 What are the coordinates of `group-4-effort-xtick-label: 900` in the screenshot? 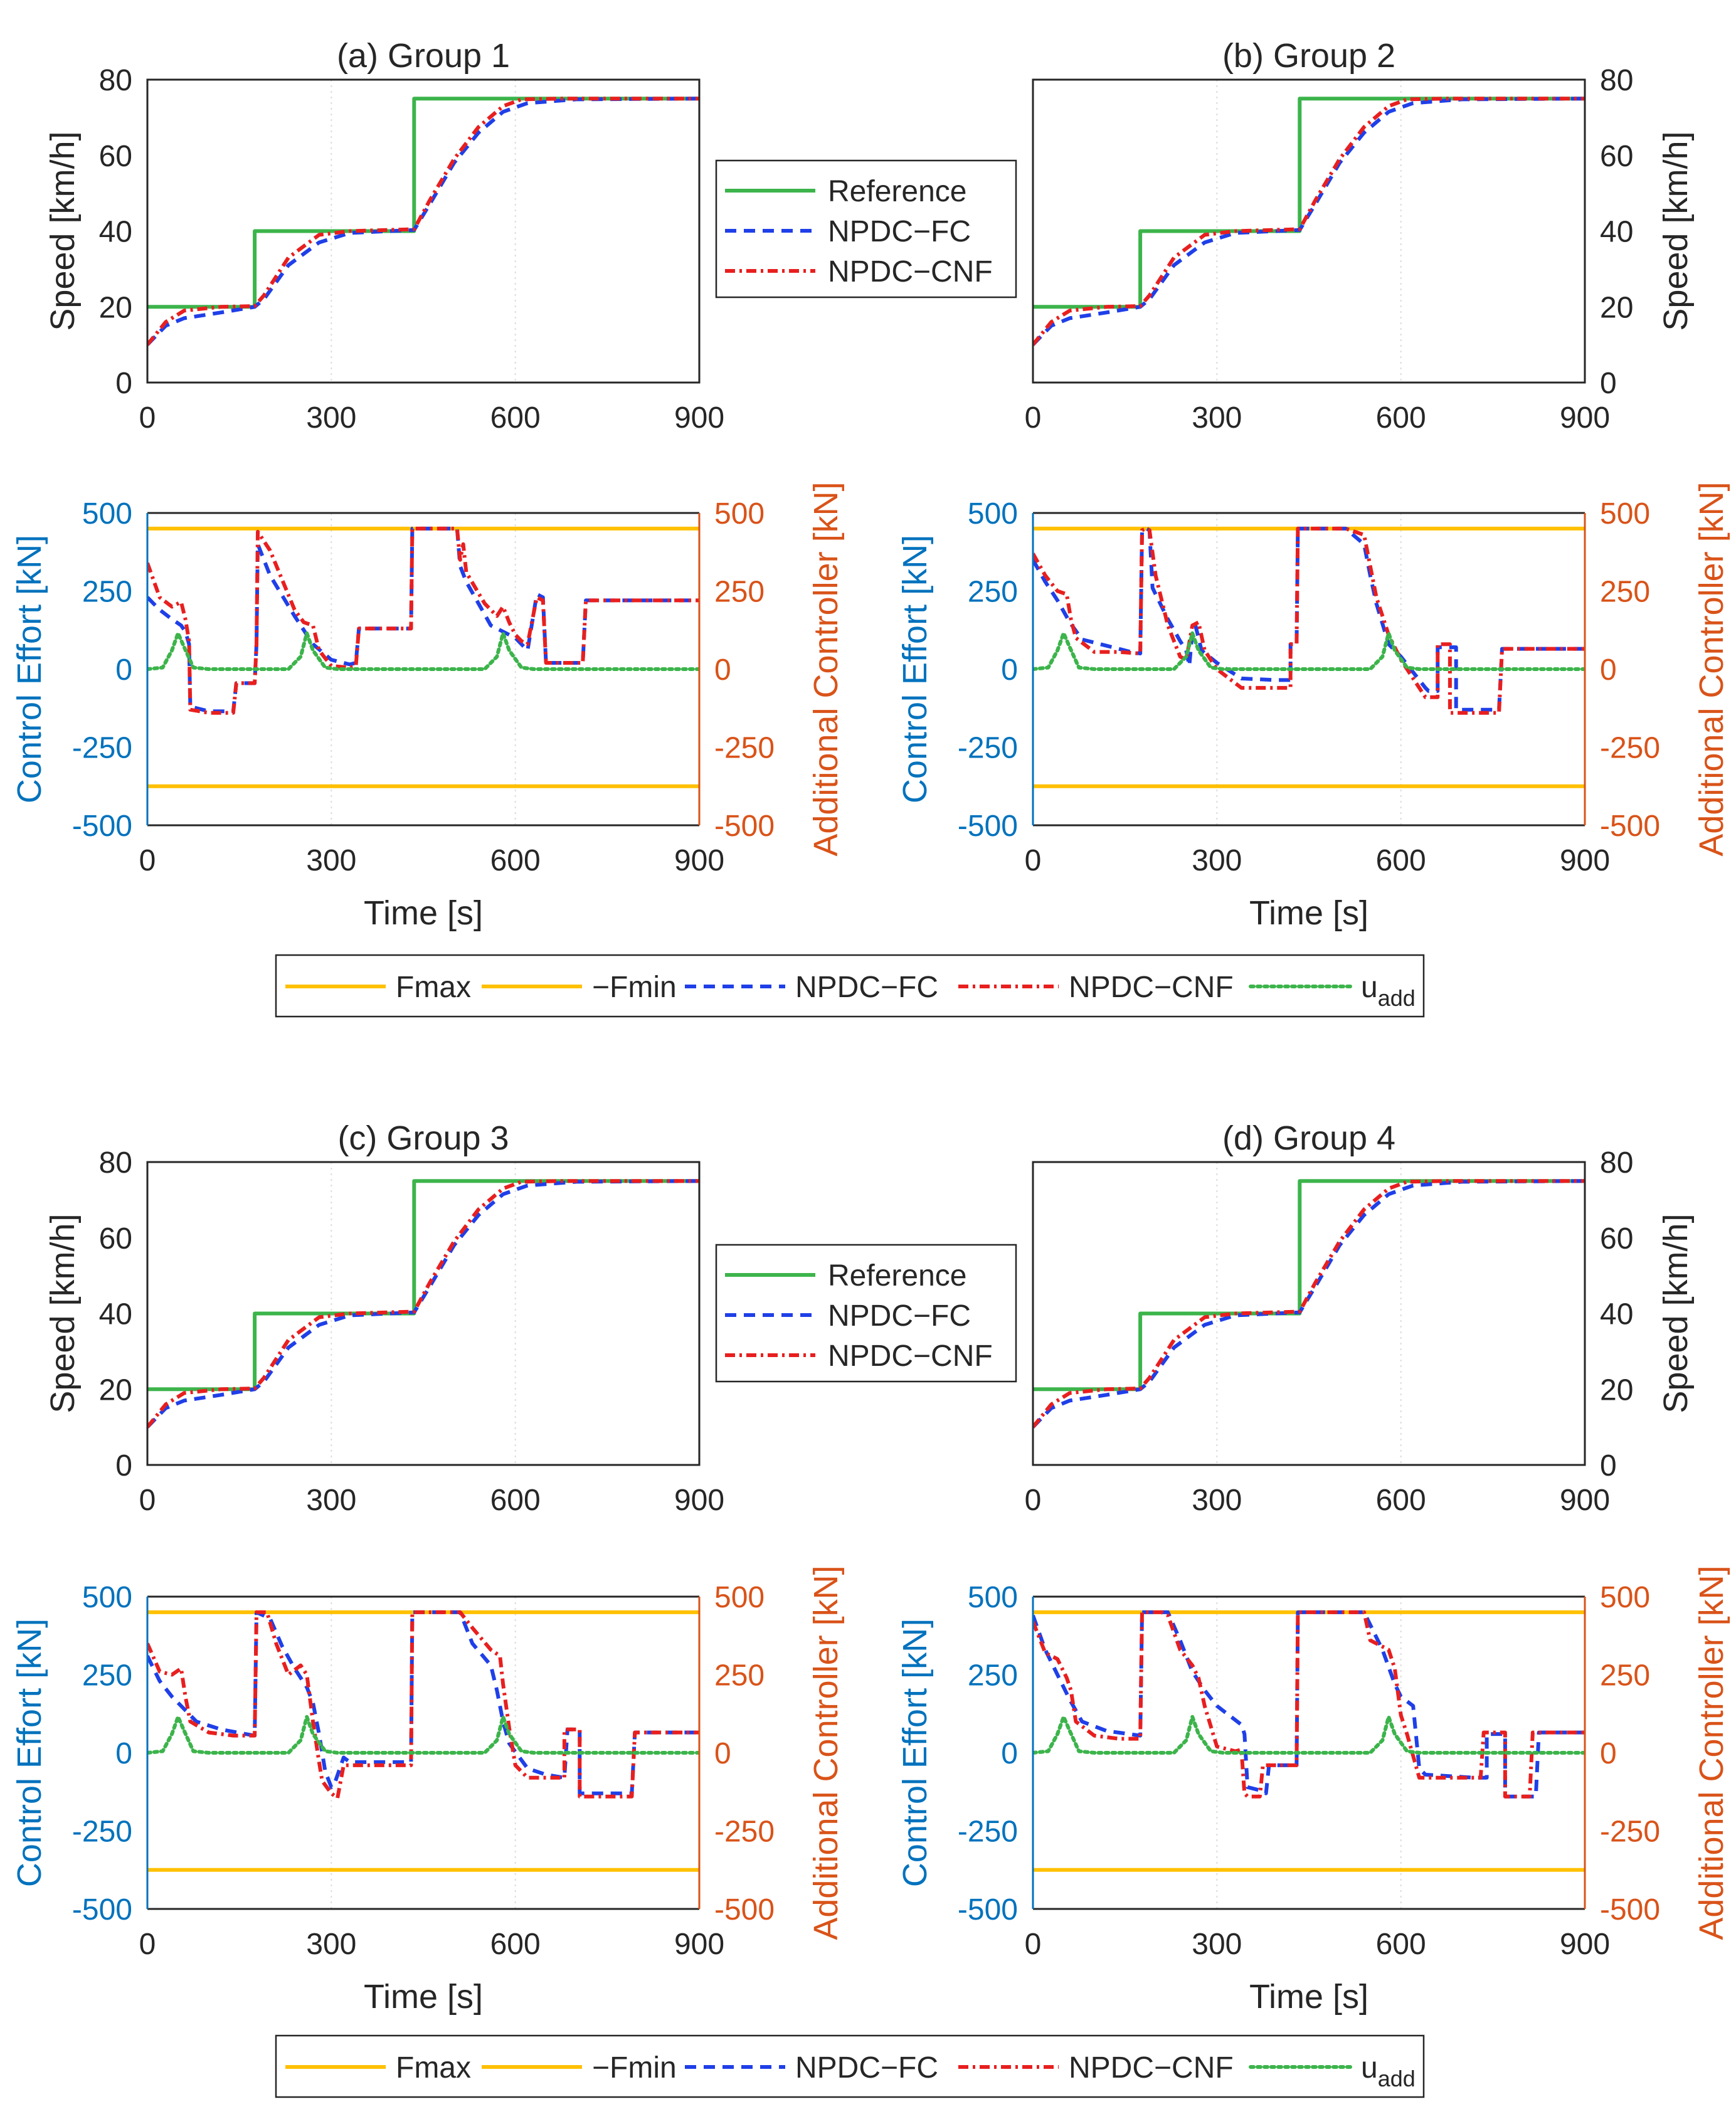 It's located at (1585, 1944).